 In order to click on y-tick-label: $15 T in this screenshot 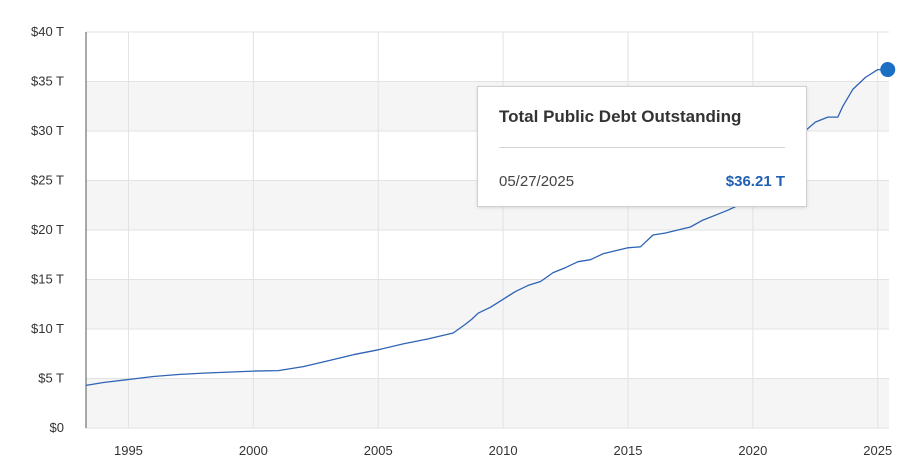, I will do `click(47, 279)`.